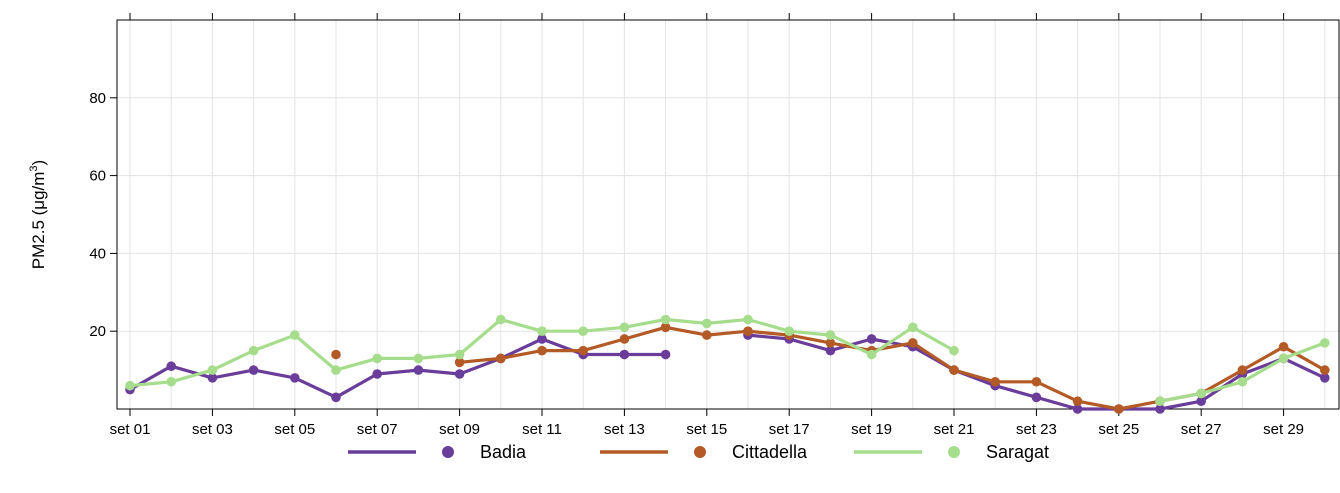  Describe the element at coordinates (97, 253) in the screenshot. I see `y-tick-label: 40` at that location.